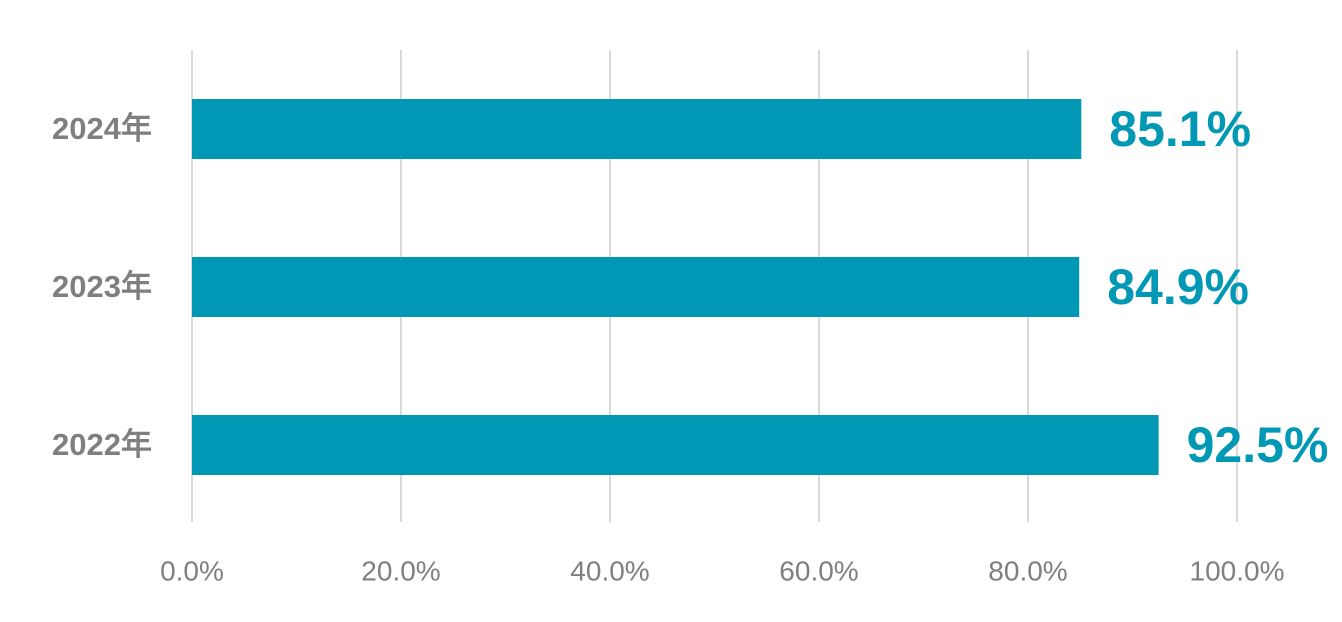 The width and height of the screenshot is (1342, 622). Describe the element at coordinates (102, 128) in the screenshot. I see `y-tick-label: 2024年` at that location.